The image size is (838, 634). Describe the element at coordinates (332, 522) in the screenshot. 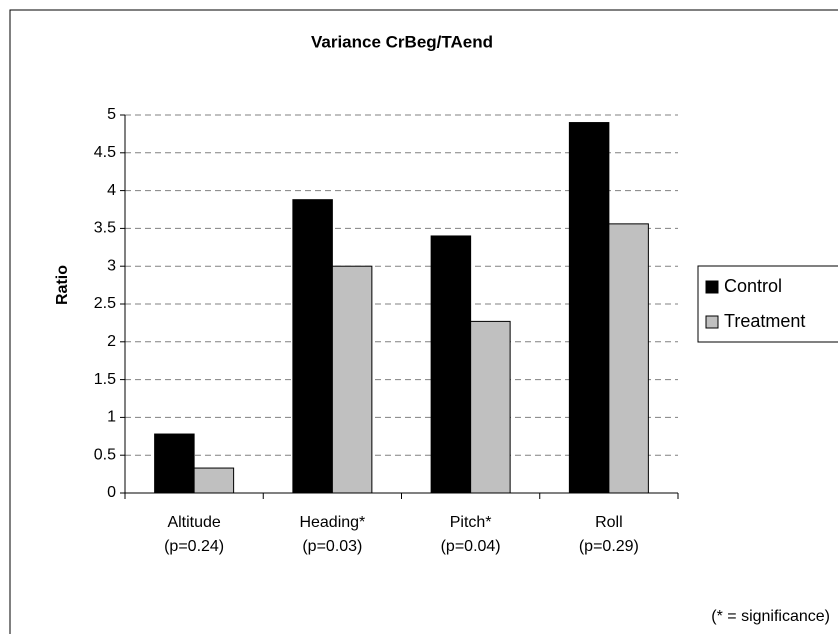

I see `x-tick-label: Heading*` at that location.